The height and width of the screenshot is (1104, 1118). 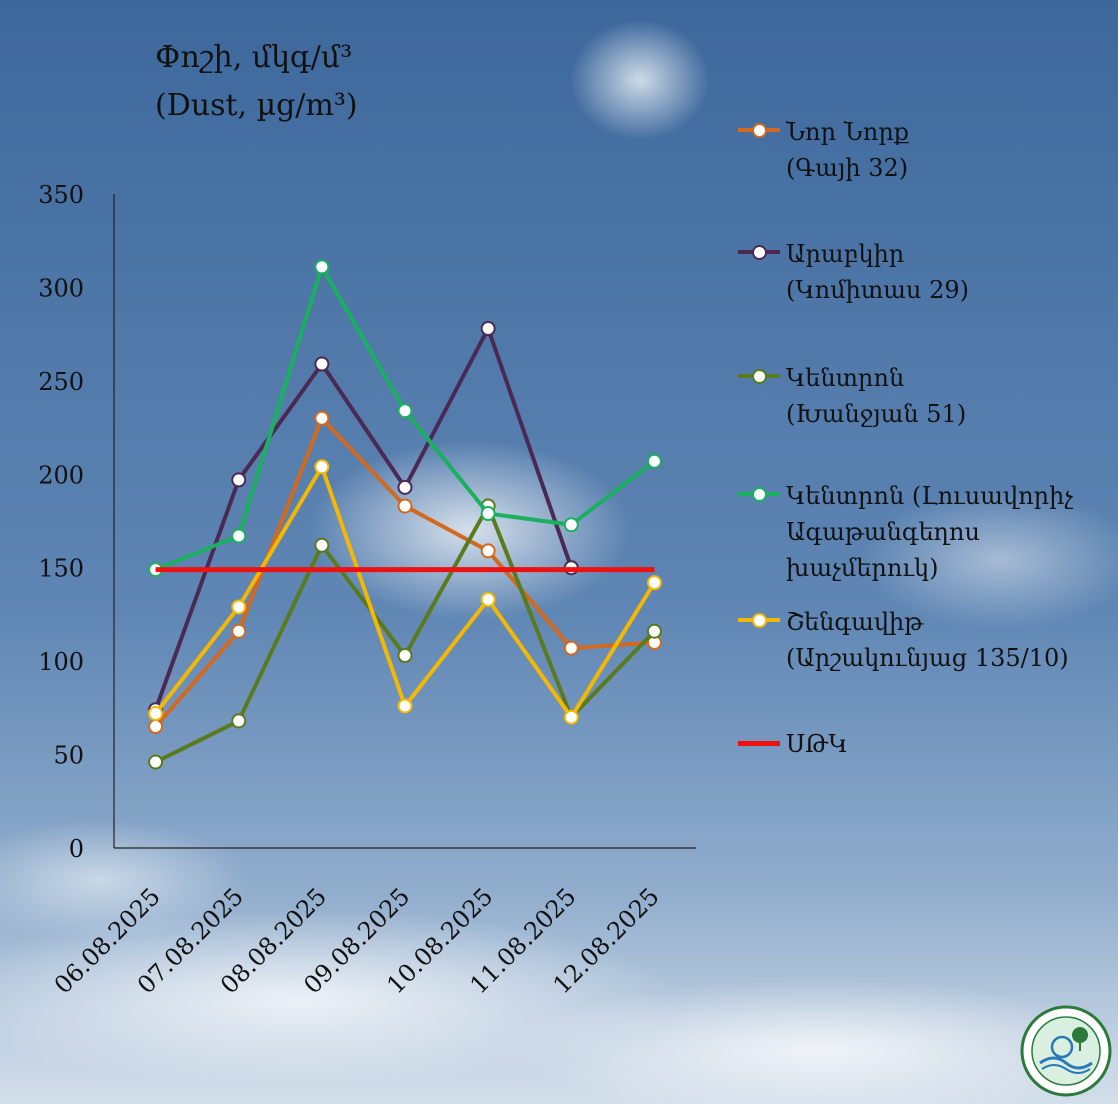 I want to click on ministry-seal-icon, so click(x=1066, y=1051).